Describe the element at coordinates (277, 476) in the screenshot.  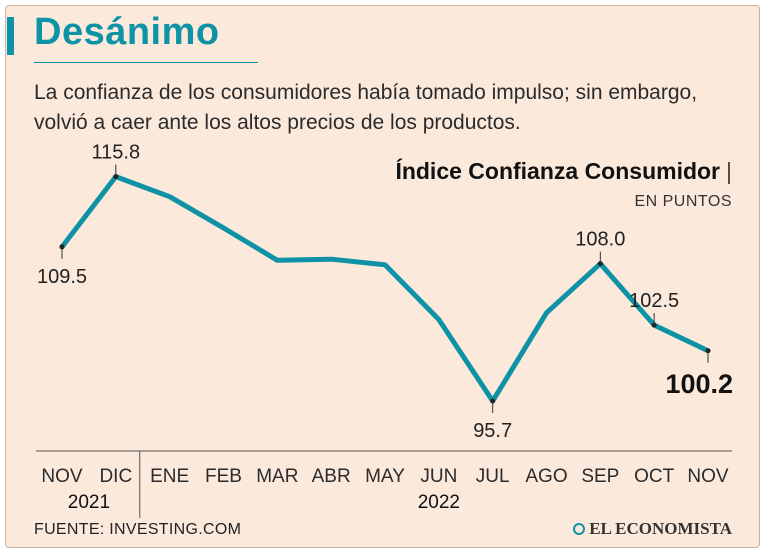
I see `x-tick-label: MAR` at that location.